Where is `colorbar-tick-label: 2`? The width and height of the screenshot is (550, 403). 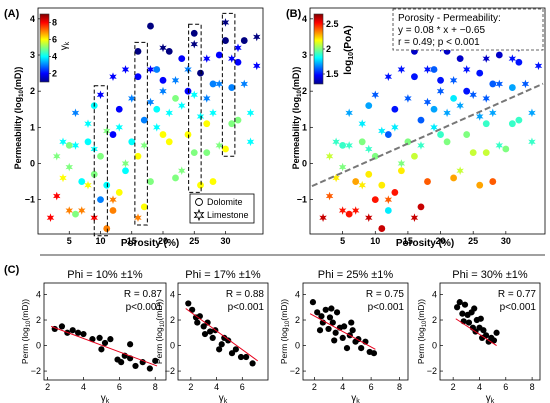 colorbar-tick-label: 2 is located at coordinates (328, 49).